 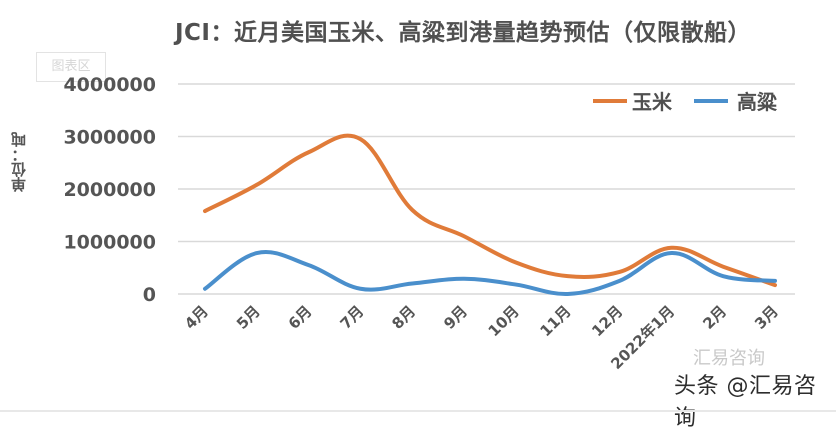 I want to click on legend-label: 高粱, so click(x=757, y=102).